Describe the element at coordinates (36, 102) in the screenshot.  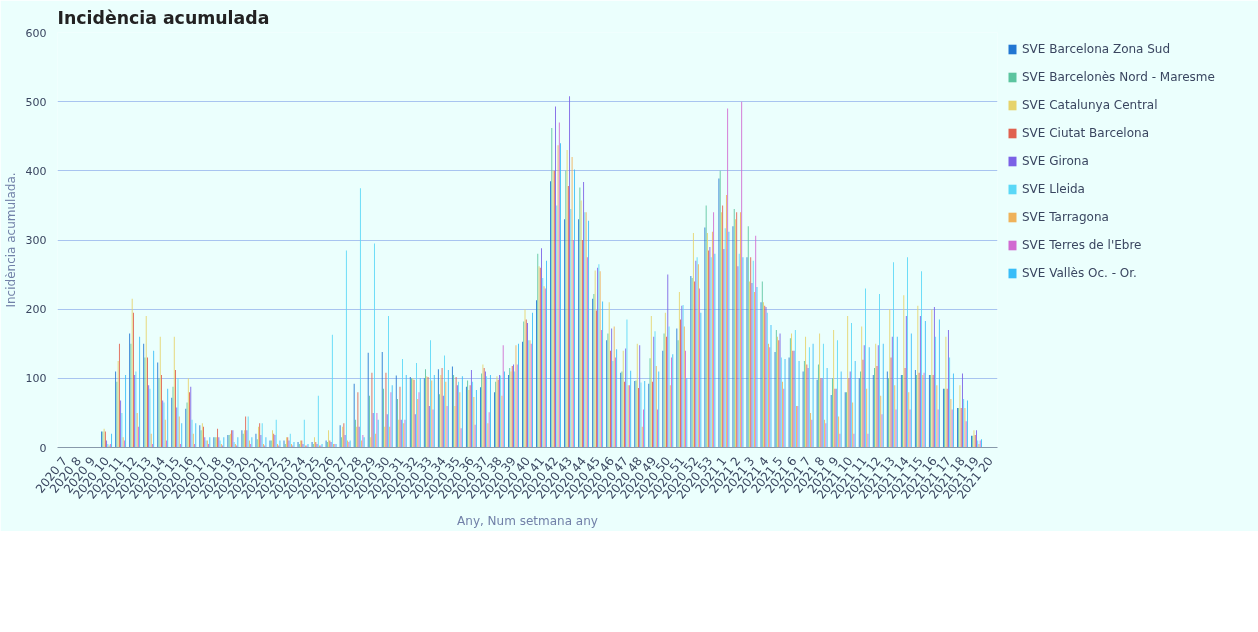
I see `y-tick-label: 500` at that location.